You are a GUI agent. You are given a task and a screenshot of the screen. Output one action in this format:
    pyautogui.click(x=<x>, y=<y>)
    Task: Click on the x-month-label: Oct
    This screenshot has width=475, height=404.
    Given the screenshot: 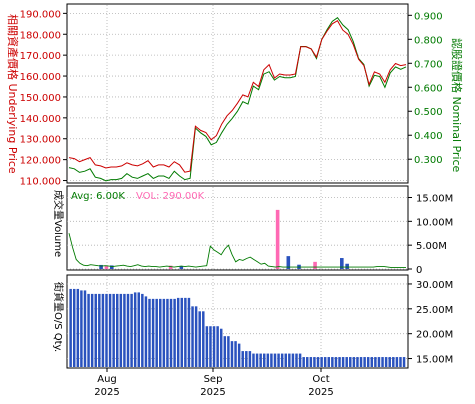 What is the action you would take?
    pyautogui.click(x=320, y=379)
    